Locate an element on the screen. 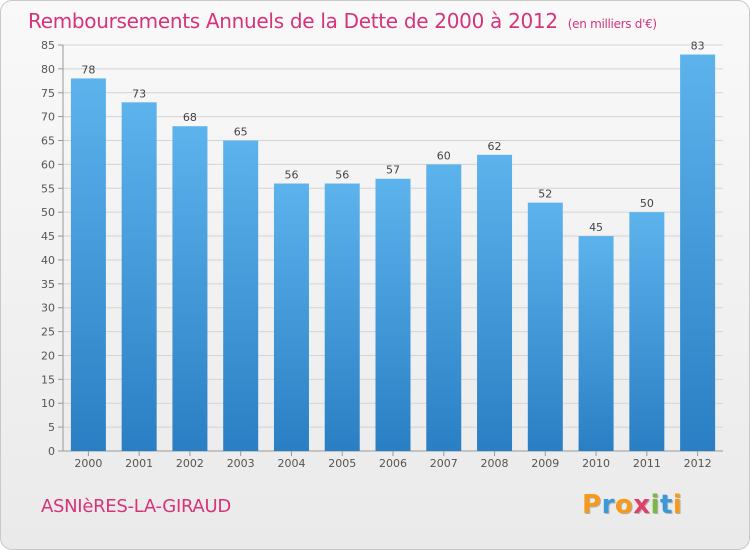 The width and height of the screenshot is (750, 550). bar-2009 is located at coordinates (545, 326).